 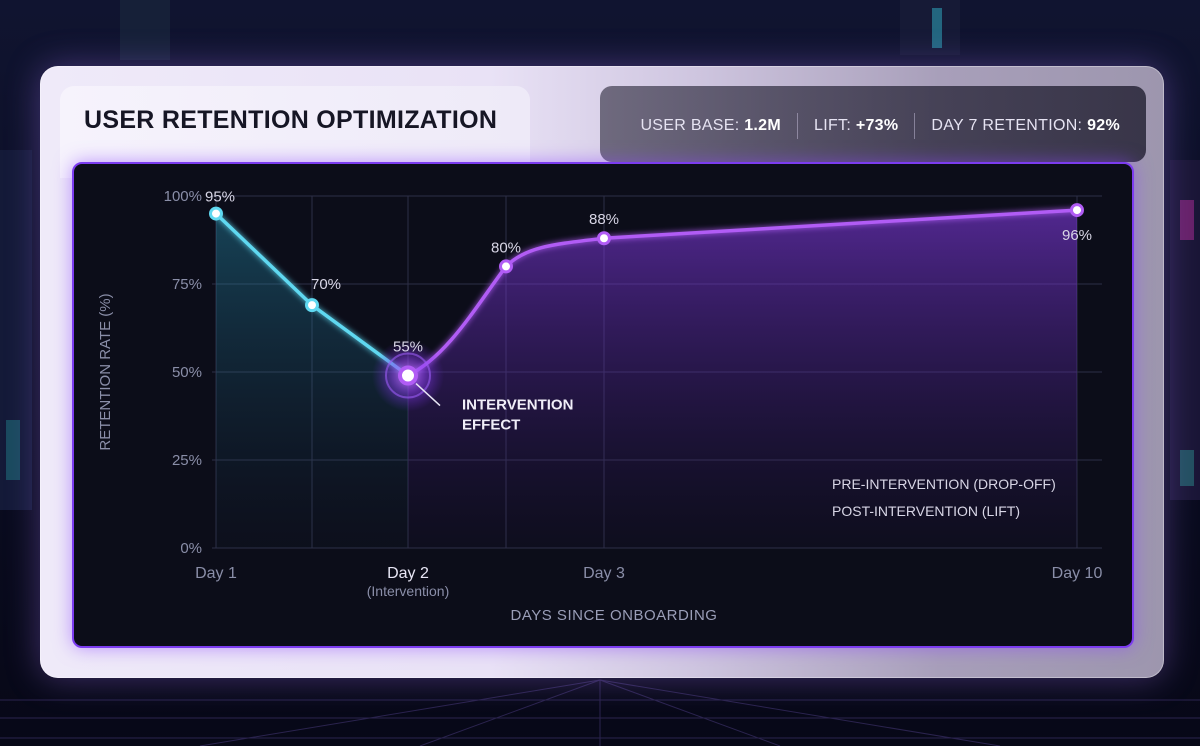 What do you see at coordinates (604, 573) in the screenshot?
I see `x-tick-label: Day 3` at bounding box center [604, 573].